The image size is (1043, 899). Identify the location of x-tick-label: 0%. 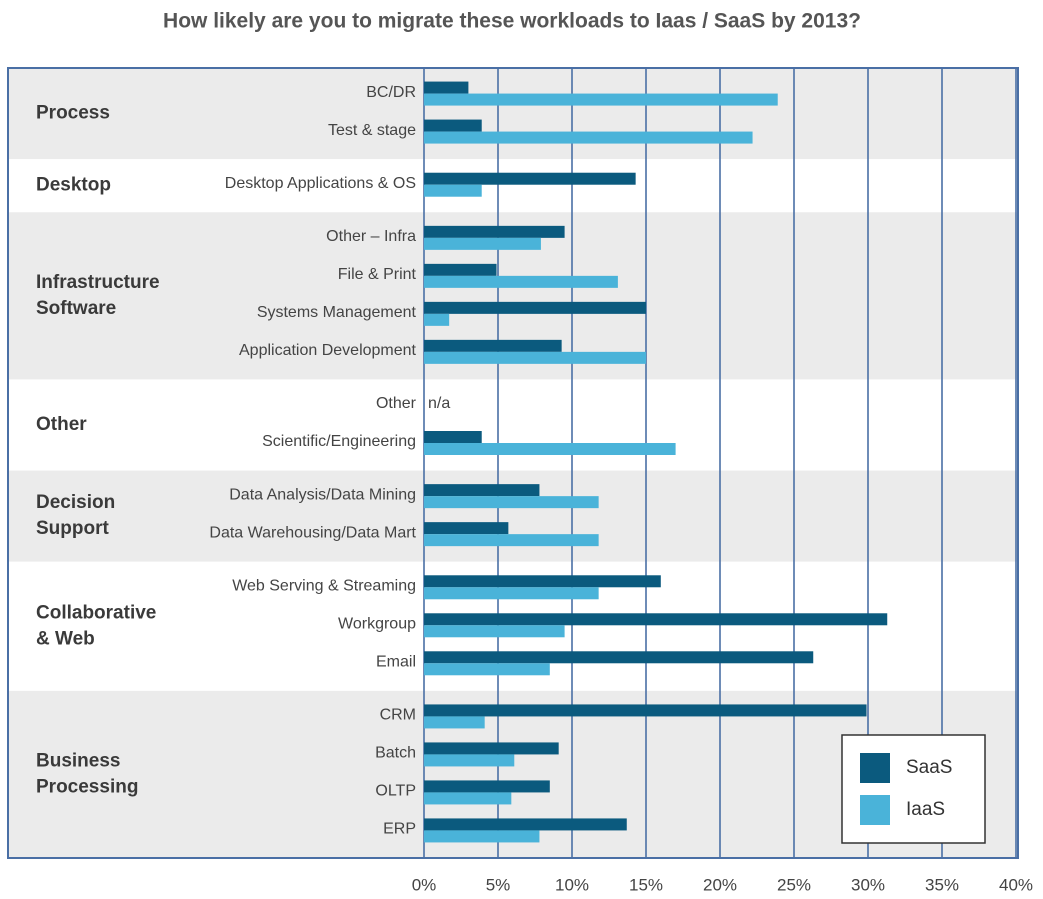
(424, 884).